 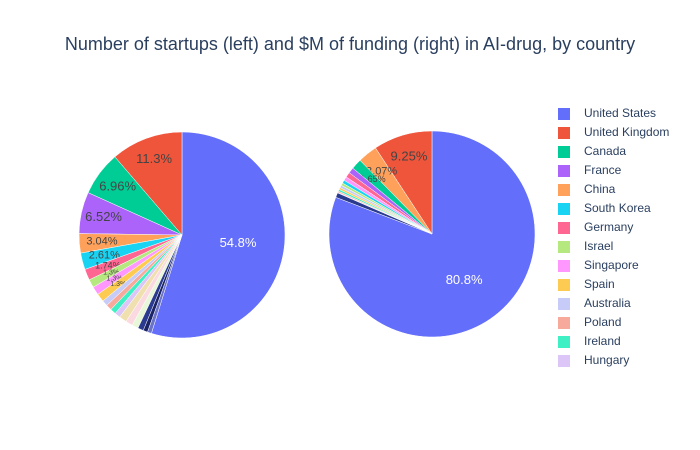 What do you see at coordinates (117, 185) in the screenshot?
I see `slice-label: 6.96%` at bounding box center [117, 185].